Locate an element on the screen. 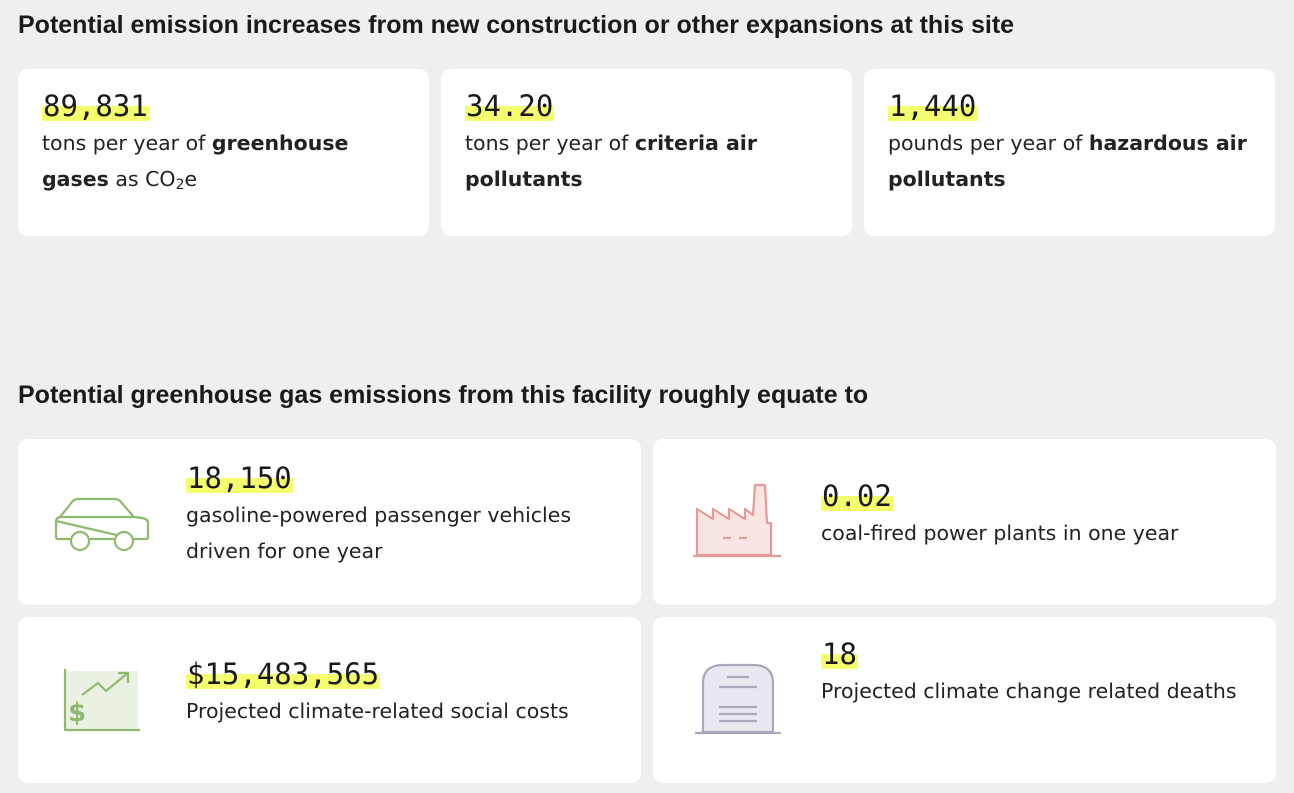 This screenshot has height=793, width=1294. gravestone-icon is located at coordinates (738, 701).